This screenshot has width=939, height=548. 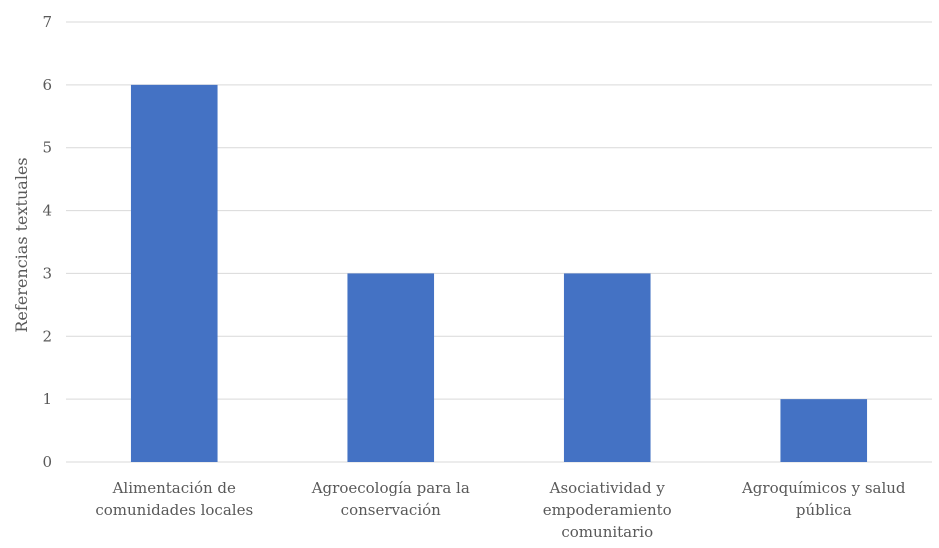 What do you see at coordinates (47, 148) in the screenshot?
I see `y-tick-label: 5` at bounding box center [47, 148].